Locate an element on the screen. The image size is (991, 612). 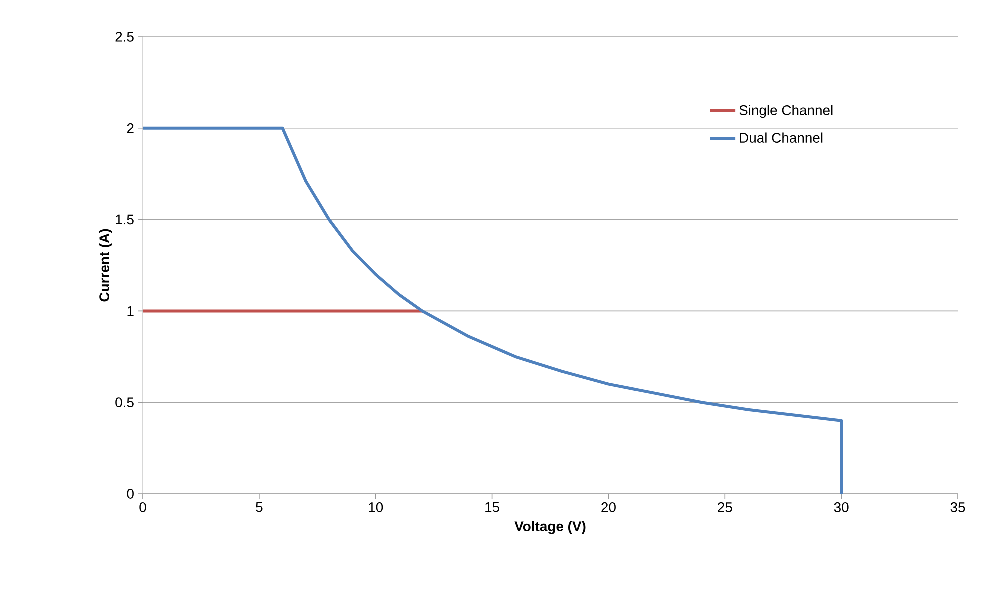
y-tick-label: 1.5 is located at coordinates (125, 219).